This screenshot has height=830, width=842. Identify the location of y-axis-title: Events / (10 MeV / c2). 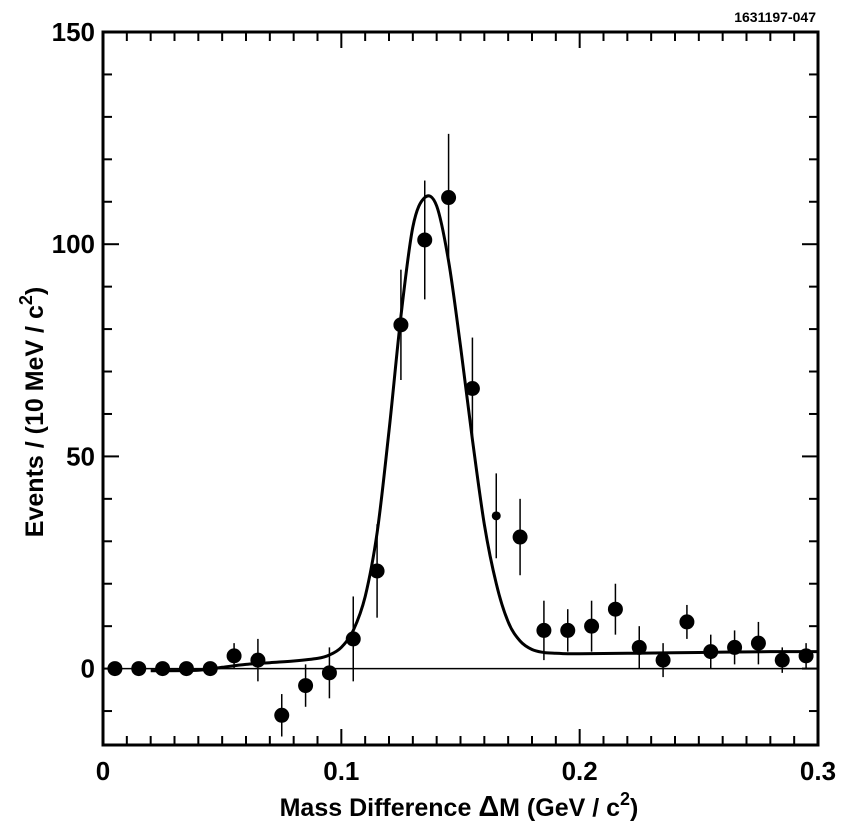
(32, 412).